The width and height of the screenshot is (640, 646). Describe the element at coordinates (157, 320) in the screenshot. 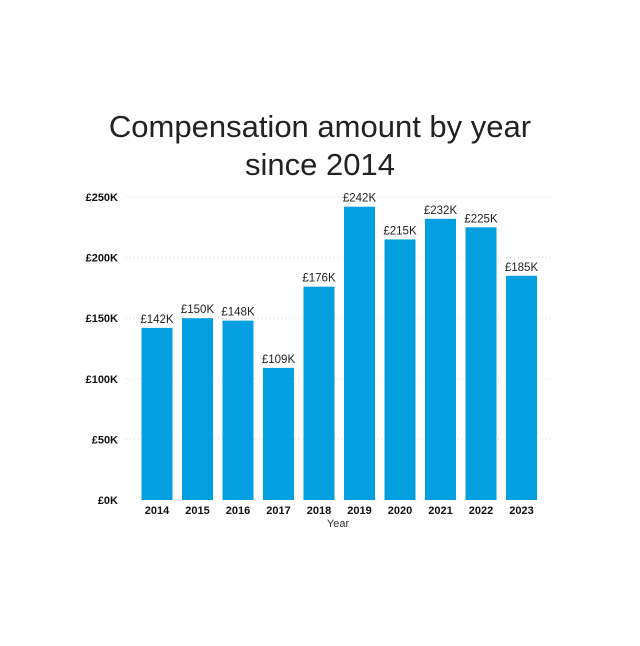

I see `data-label-2014: £142K` at that location.